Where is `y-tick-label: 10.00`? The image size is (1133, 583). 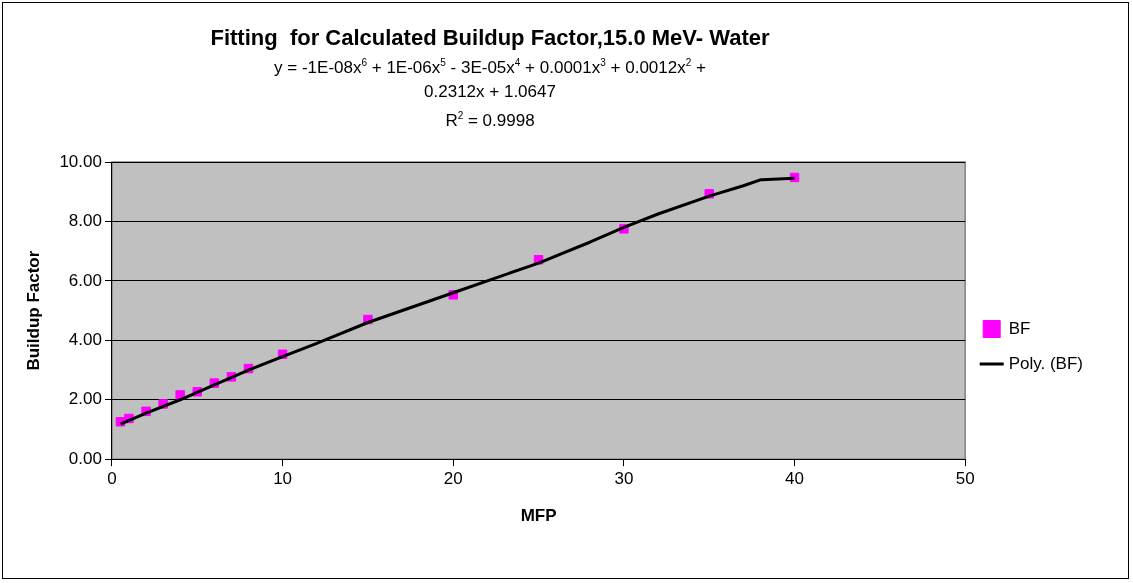 y-tick-label: 10.00 is located at coordinates (80, 161).